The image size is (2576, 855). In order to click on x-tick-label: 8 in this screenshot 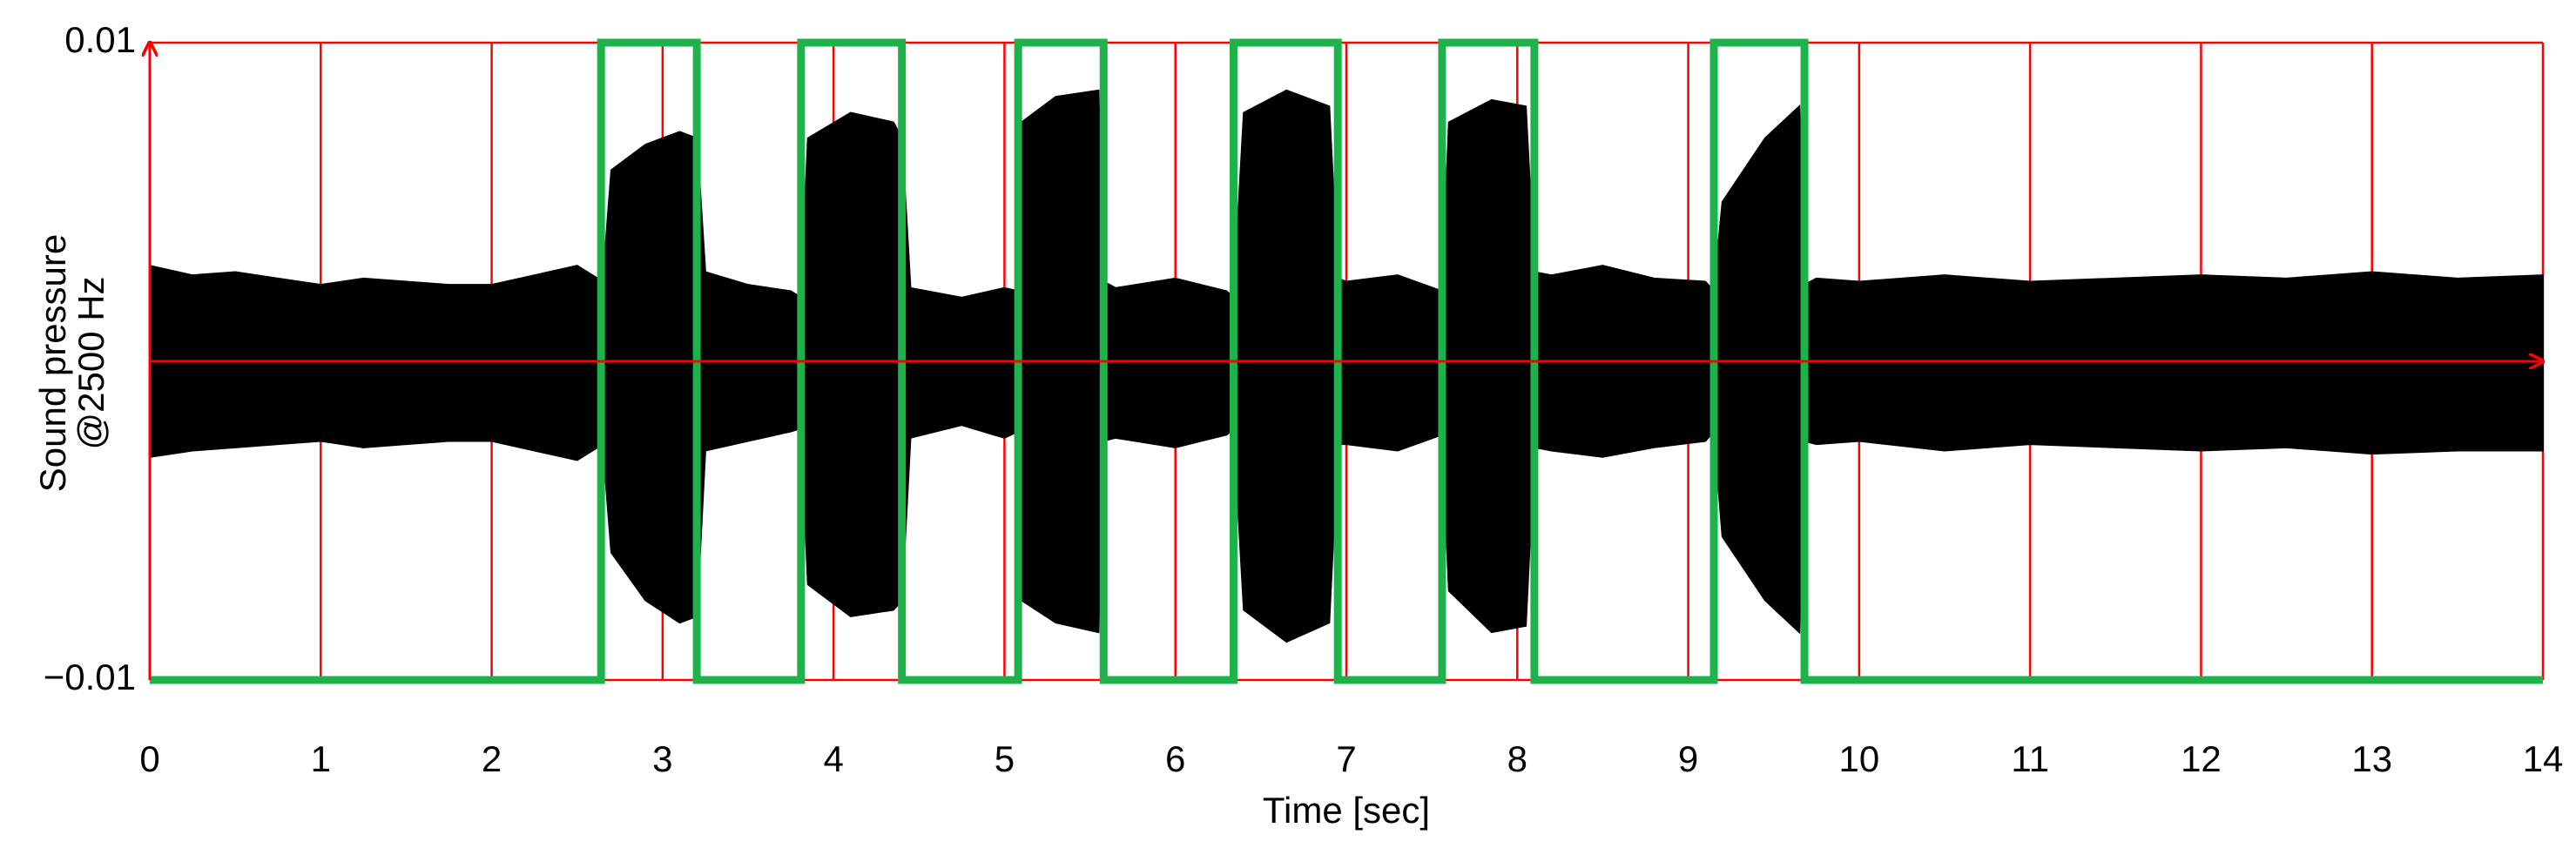, I will do `click(1517, 759)`.